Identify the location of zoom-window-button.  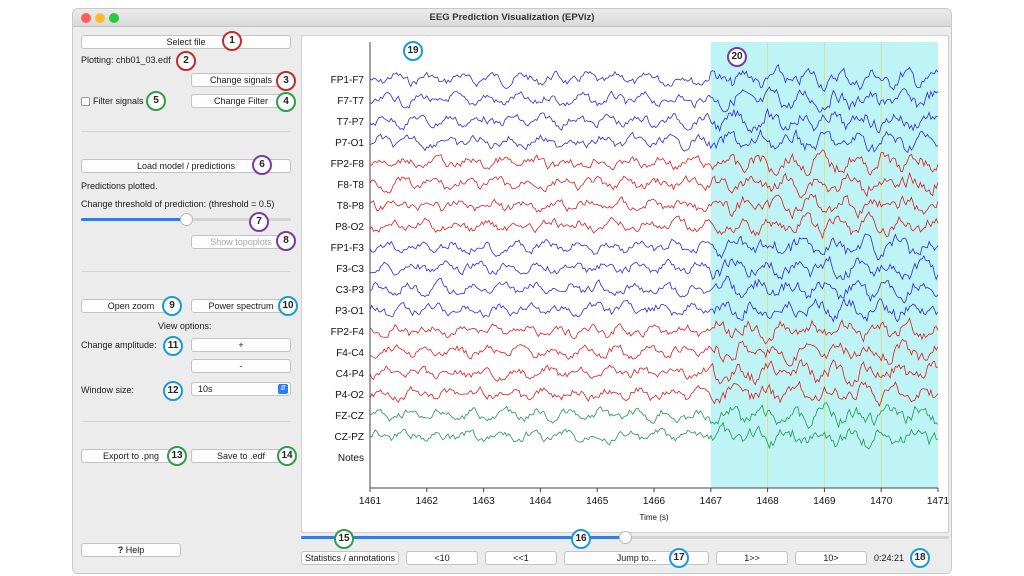
(114, 18).